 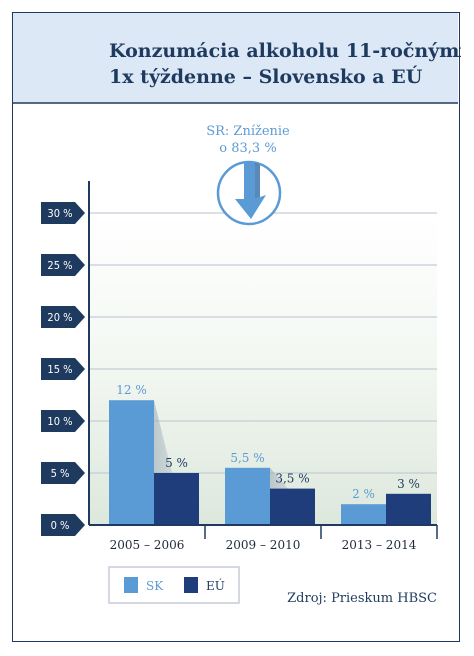 I want to click on header-band, so click(x=235, y=58).